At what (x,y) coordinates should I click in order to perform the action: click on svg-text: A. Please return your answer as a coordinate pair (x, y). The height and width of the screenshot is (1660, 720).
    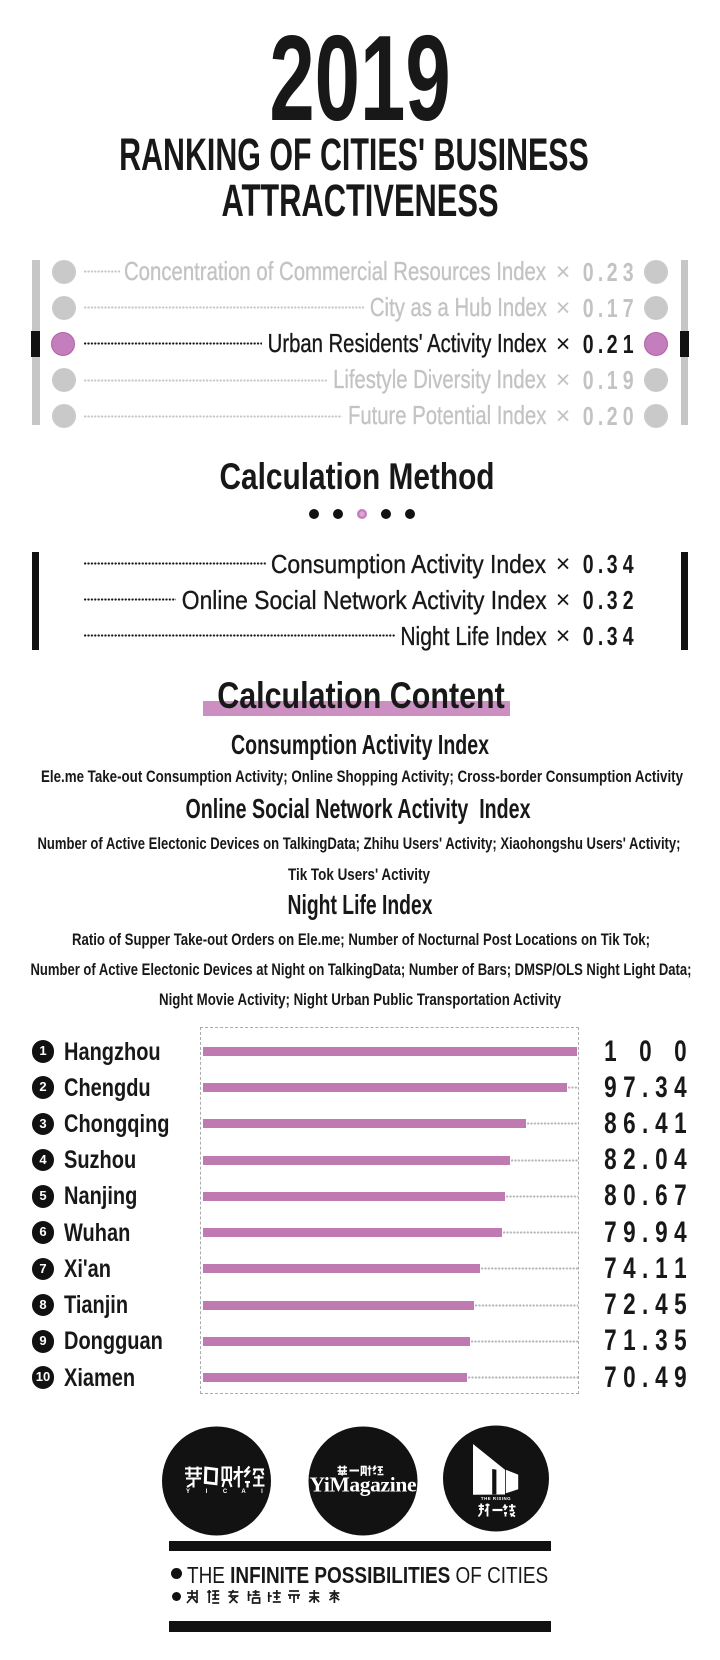
    Looking at the image, I should click on (243, 1492).